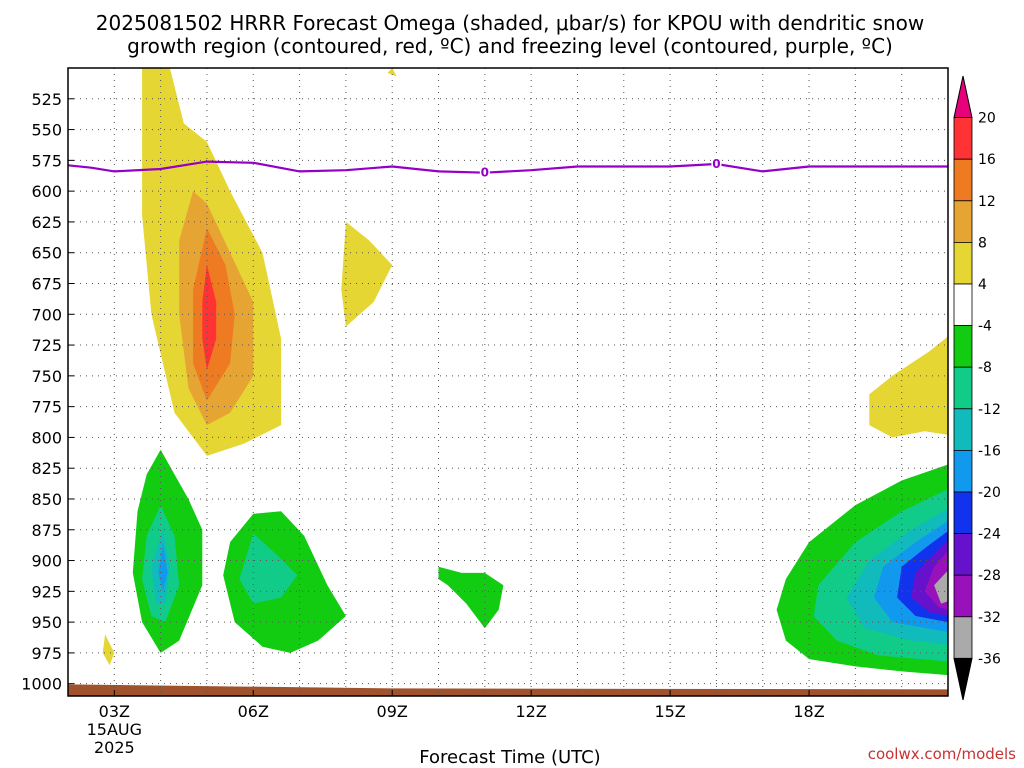  Describe the element at coordinates (982, 243) in the screenshot. I see `colorbar-label-3: 8` at that location.